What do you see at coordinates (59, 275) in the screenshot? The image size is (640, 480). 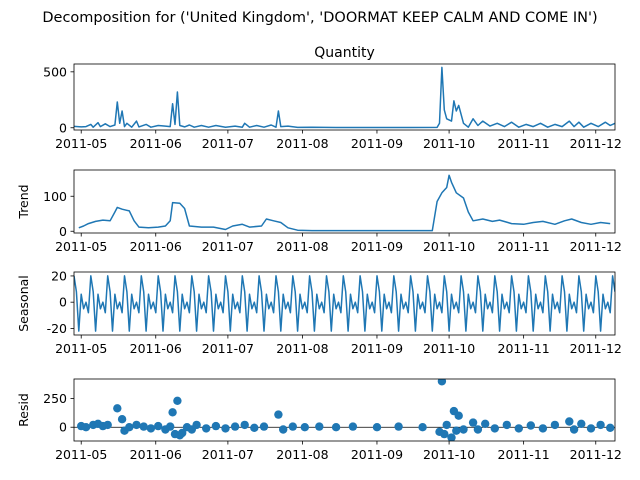 I see `seasonal-ytick-label: 20` at bounding box center [59, 275].